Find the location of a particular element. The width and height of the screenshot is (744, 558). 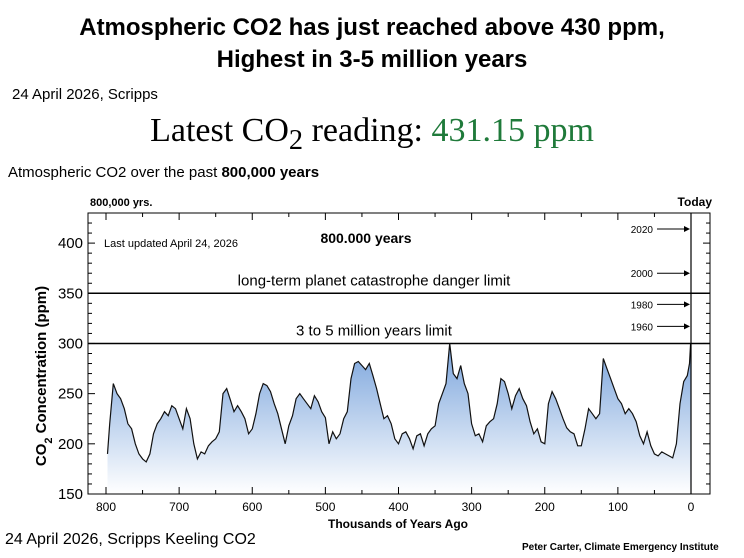

y-tick-label-300: 300 is located at coordinates (70, 343).